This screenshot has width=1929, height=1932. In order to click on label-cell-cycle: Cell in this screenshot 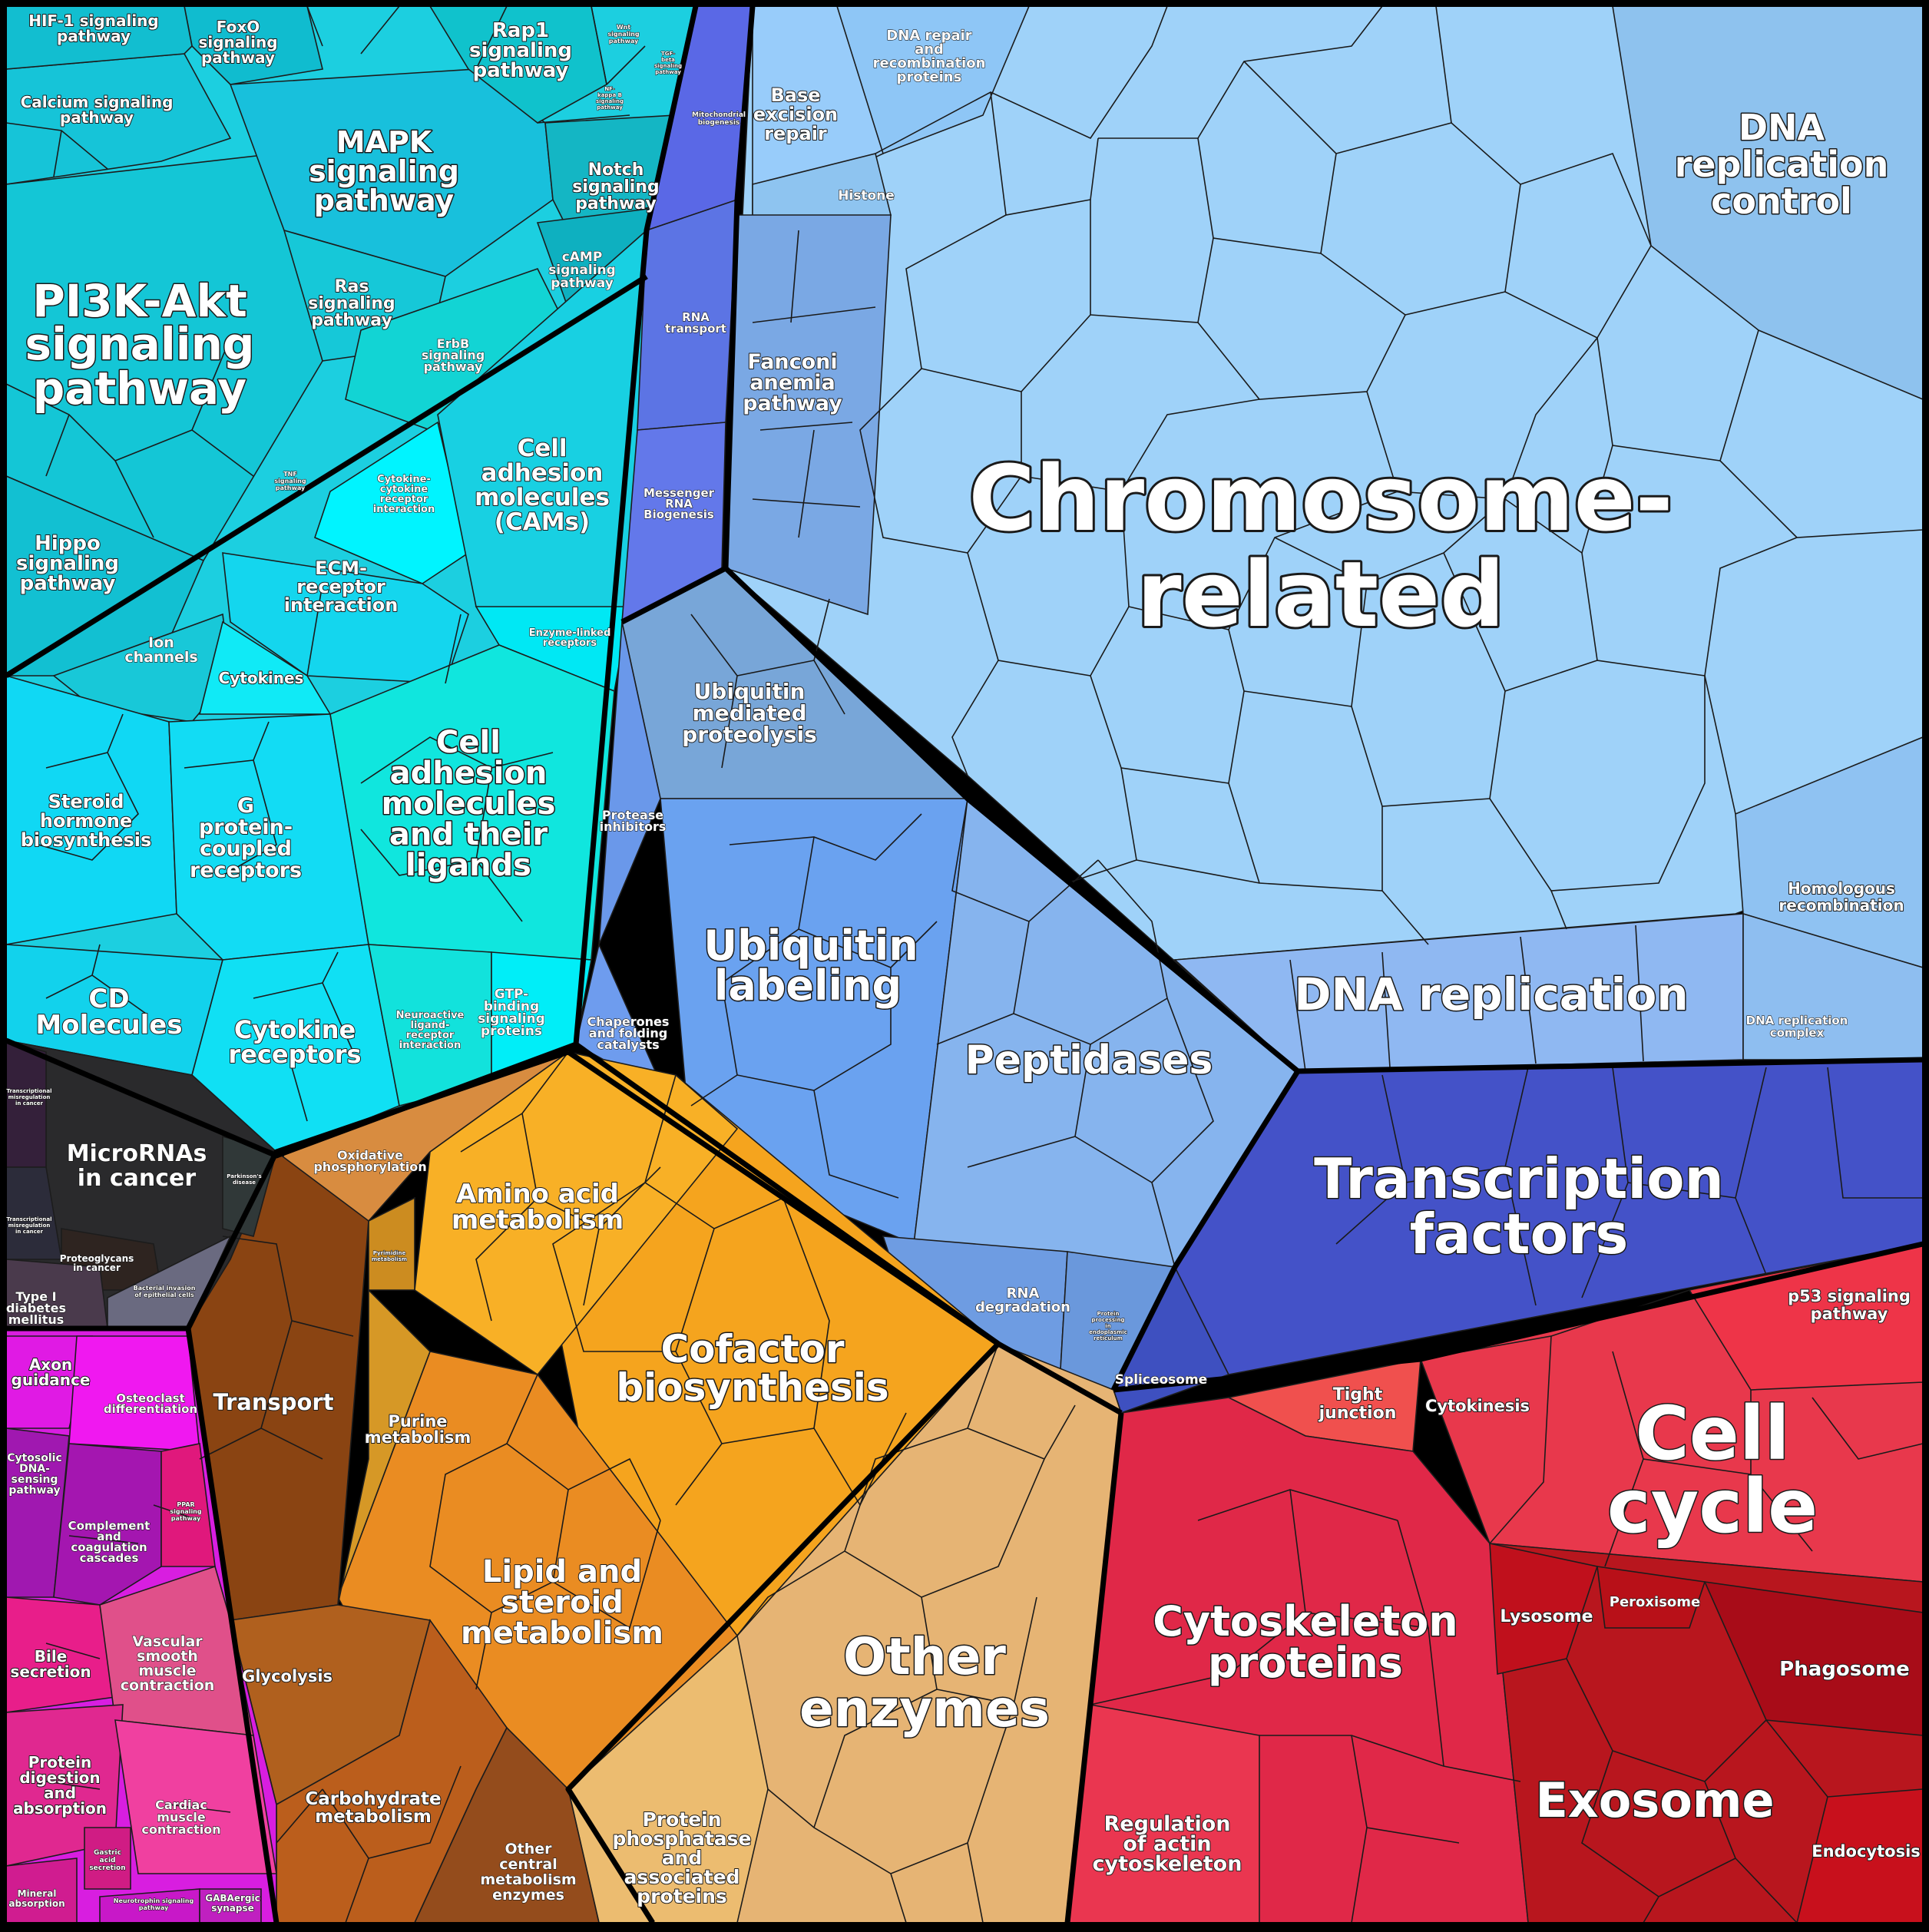, I will do `click(1712, 1434)`.